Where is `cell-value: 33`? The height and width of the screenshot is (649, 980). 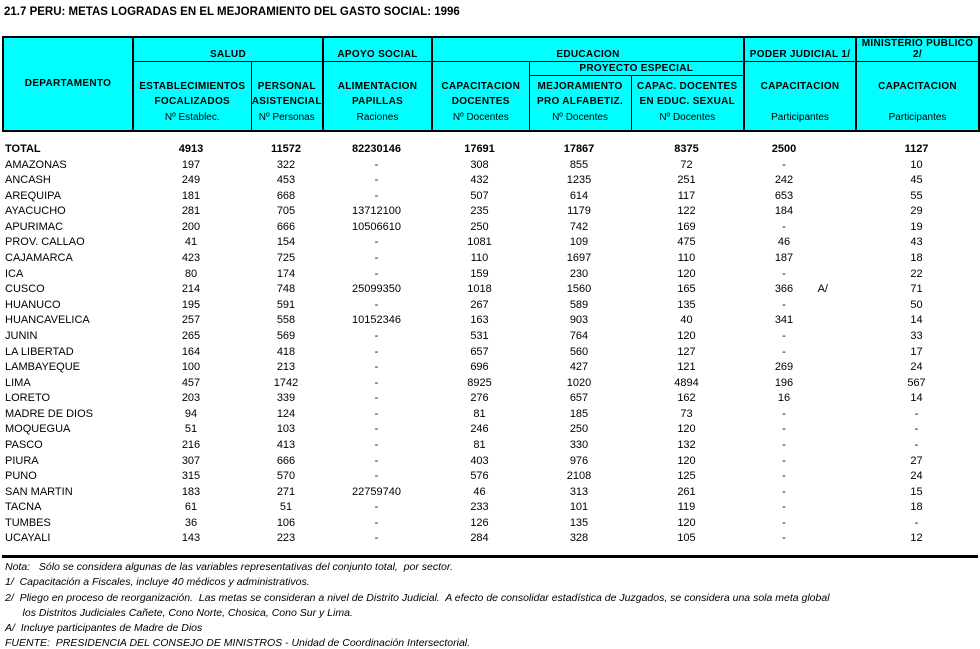 cell-value: 33 is located at coordinates (916, 335).